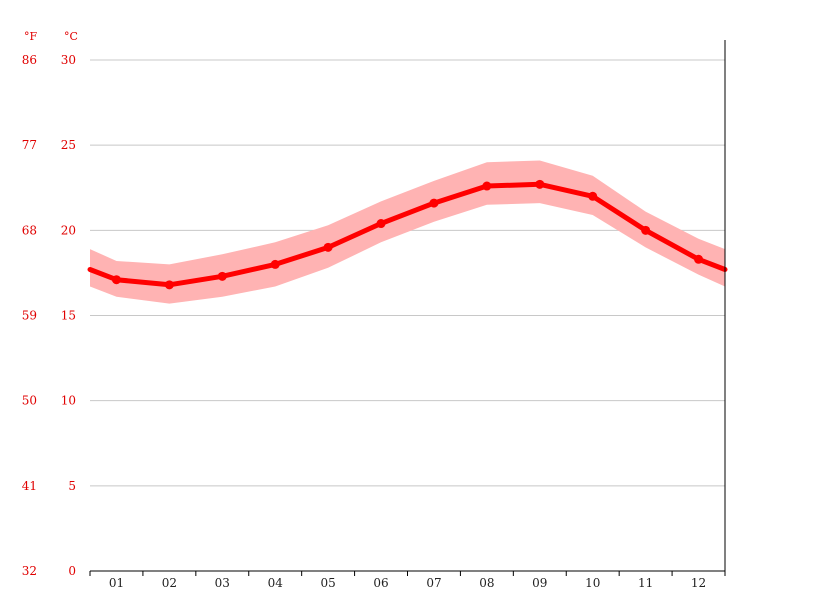  Describe the element at coordinates (29, 401) in the screenshot. I see `y-tick-label-fahrenheit: 50` at that location.